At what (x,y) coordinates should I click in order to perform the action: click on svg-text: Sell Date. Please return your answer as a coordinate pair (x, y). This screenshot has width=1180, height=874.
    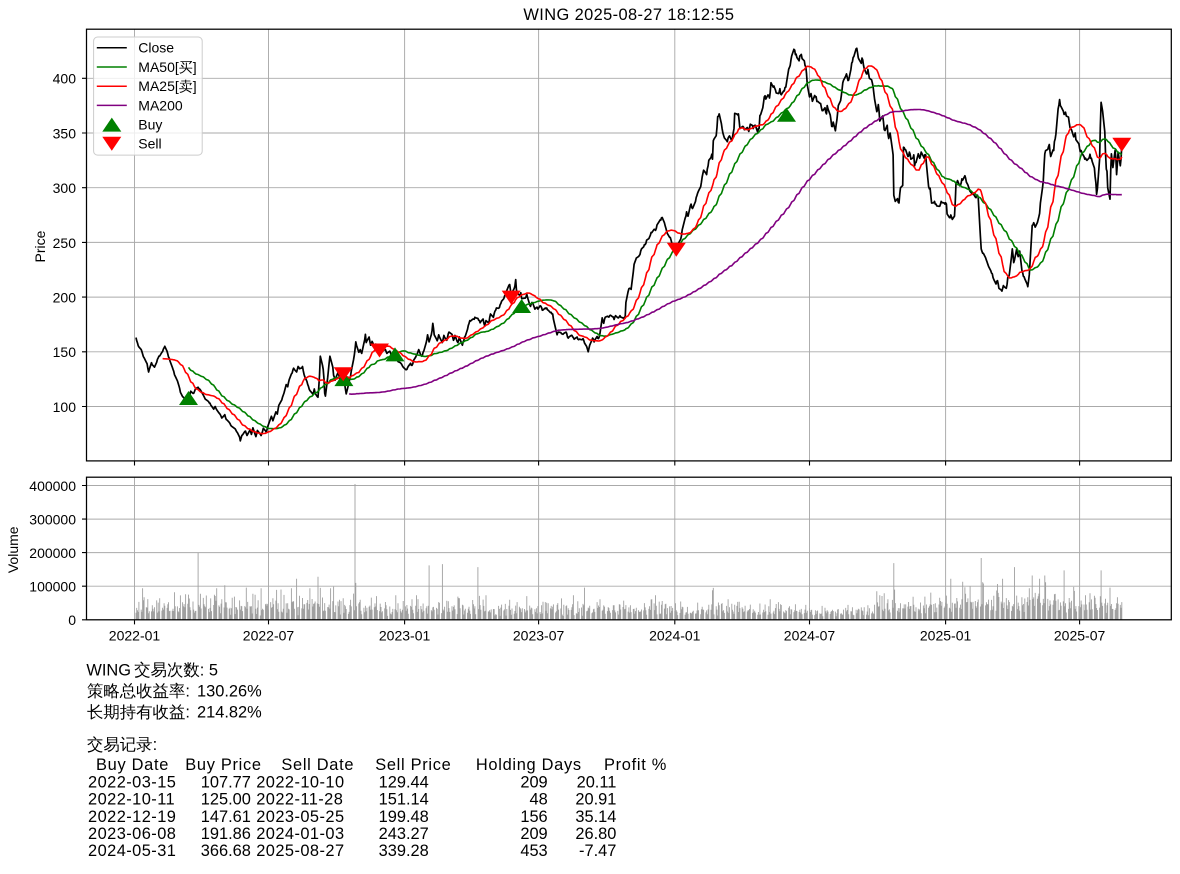
    Looking at the image, I should click on (317, 765).